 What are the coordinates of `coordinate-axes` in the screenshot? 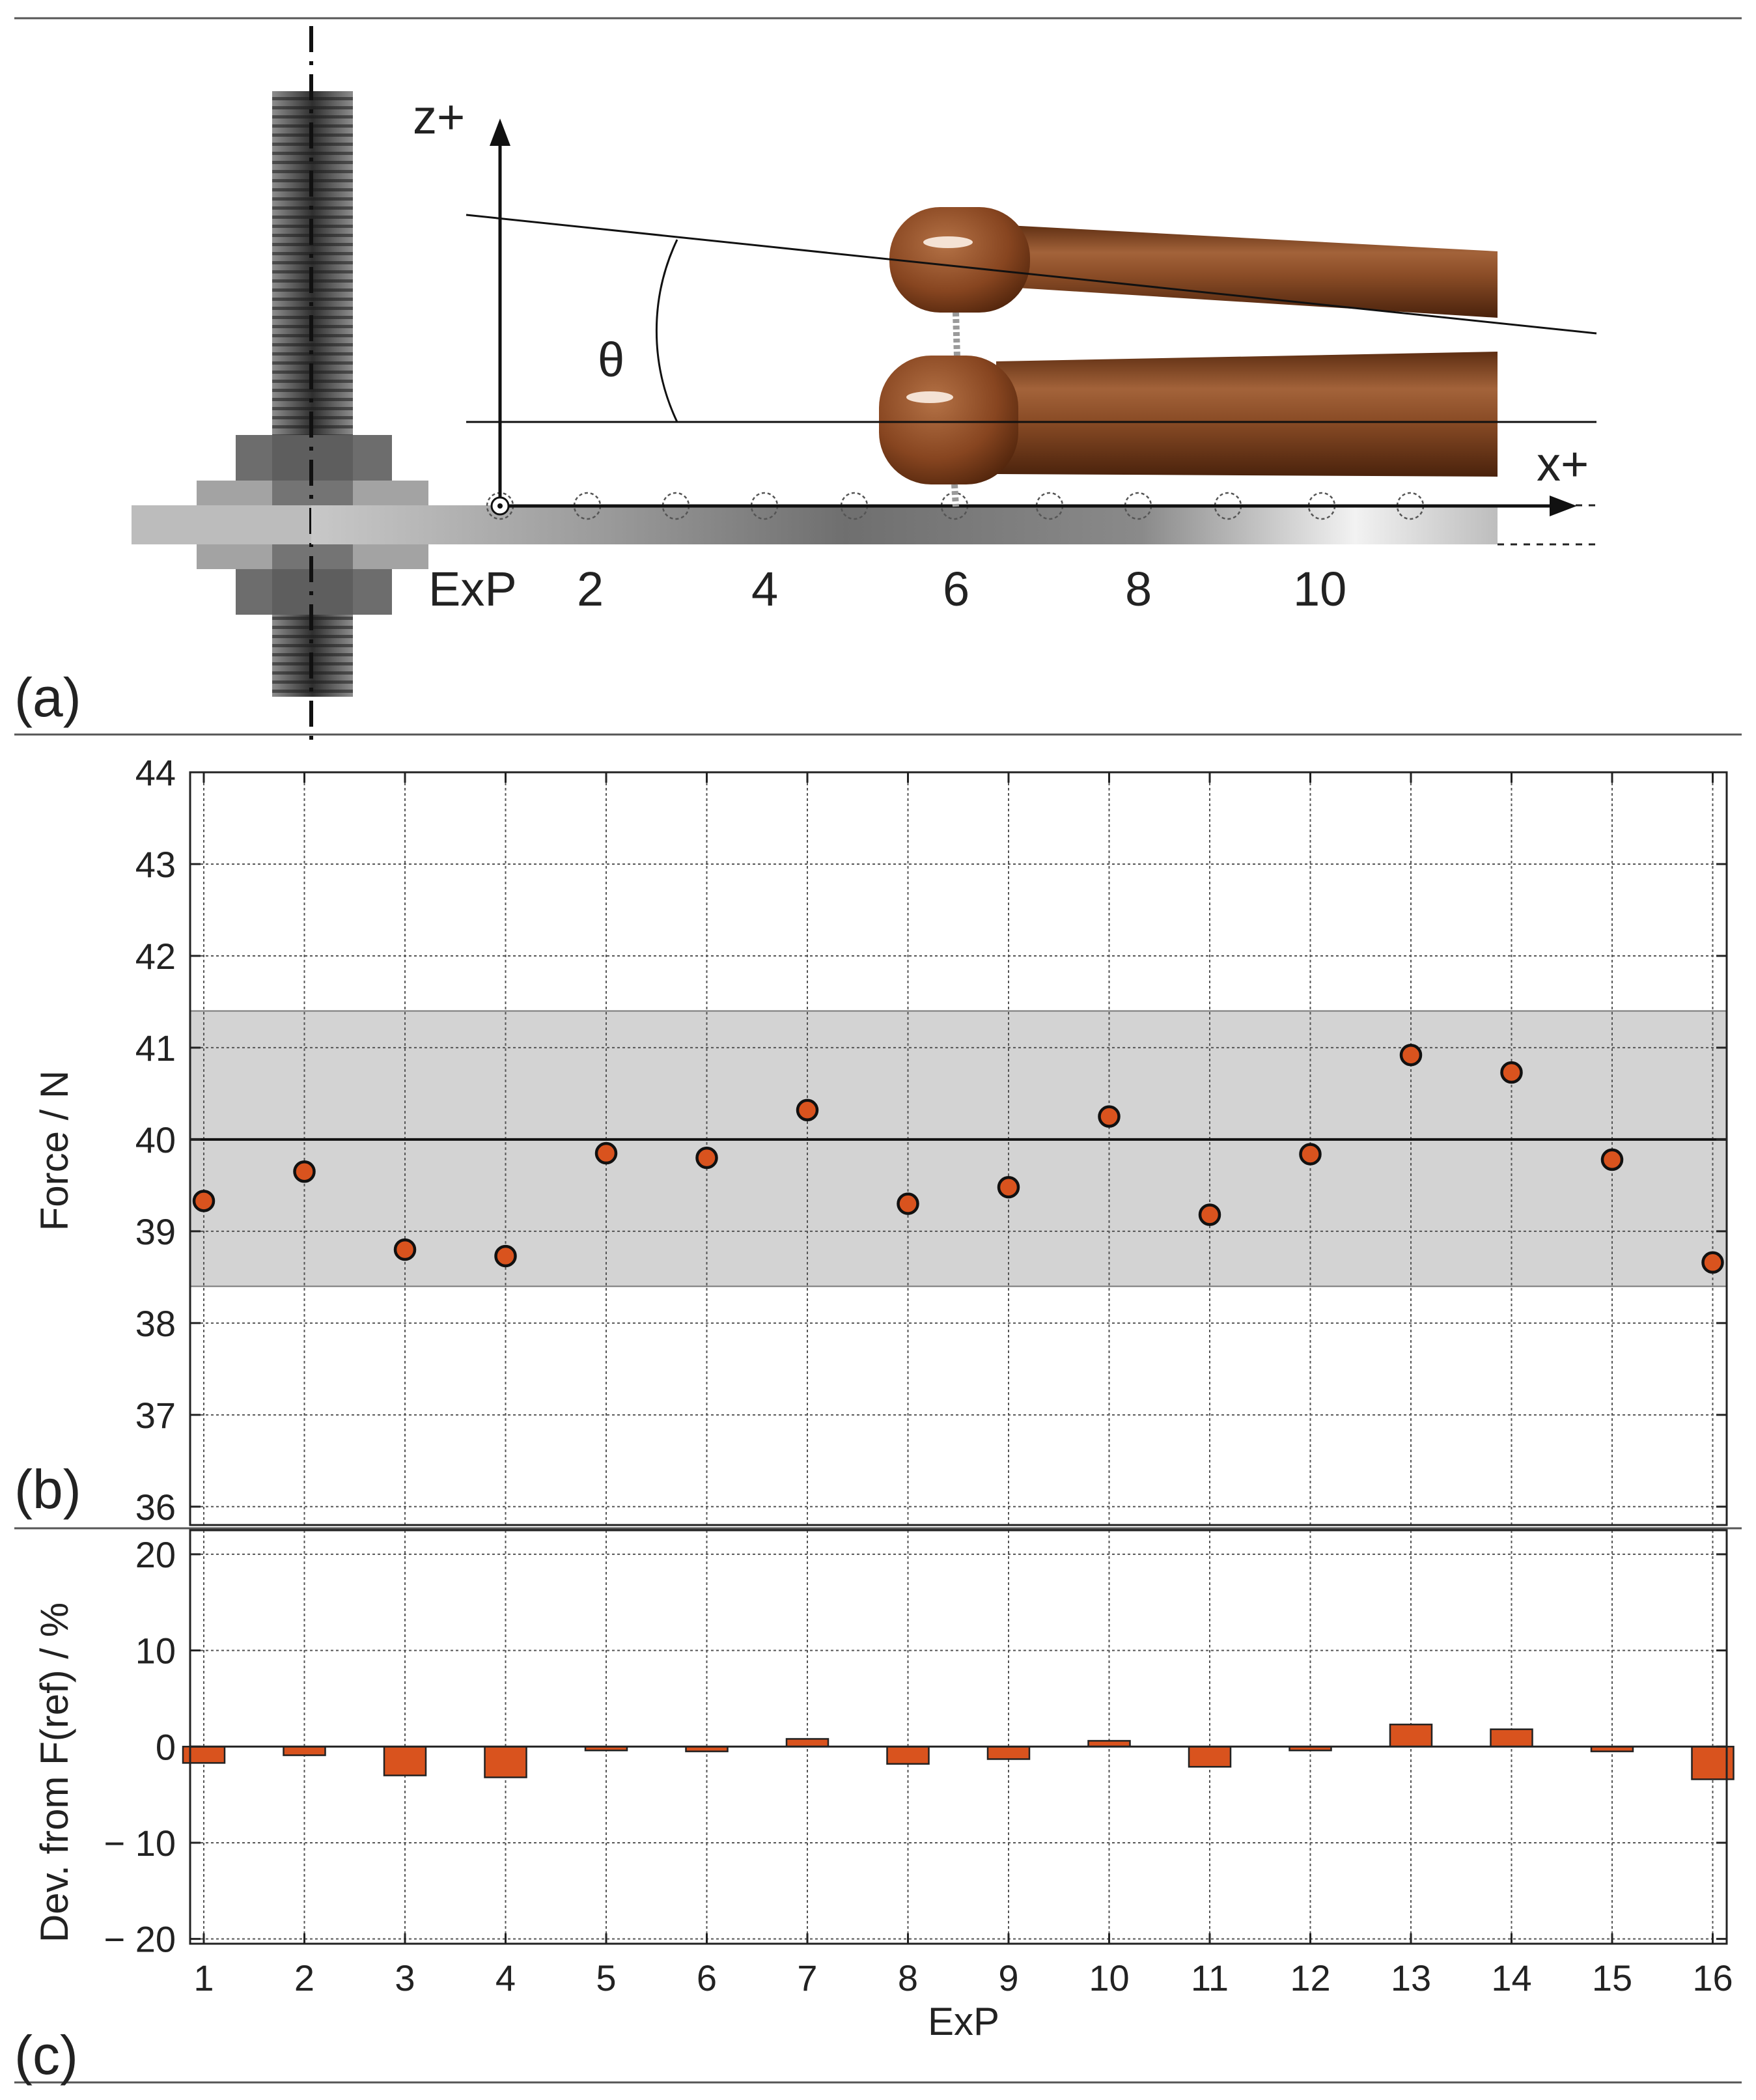 It's located at (1033, 317).